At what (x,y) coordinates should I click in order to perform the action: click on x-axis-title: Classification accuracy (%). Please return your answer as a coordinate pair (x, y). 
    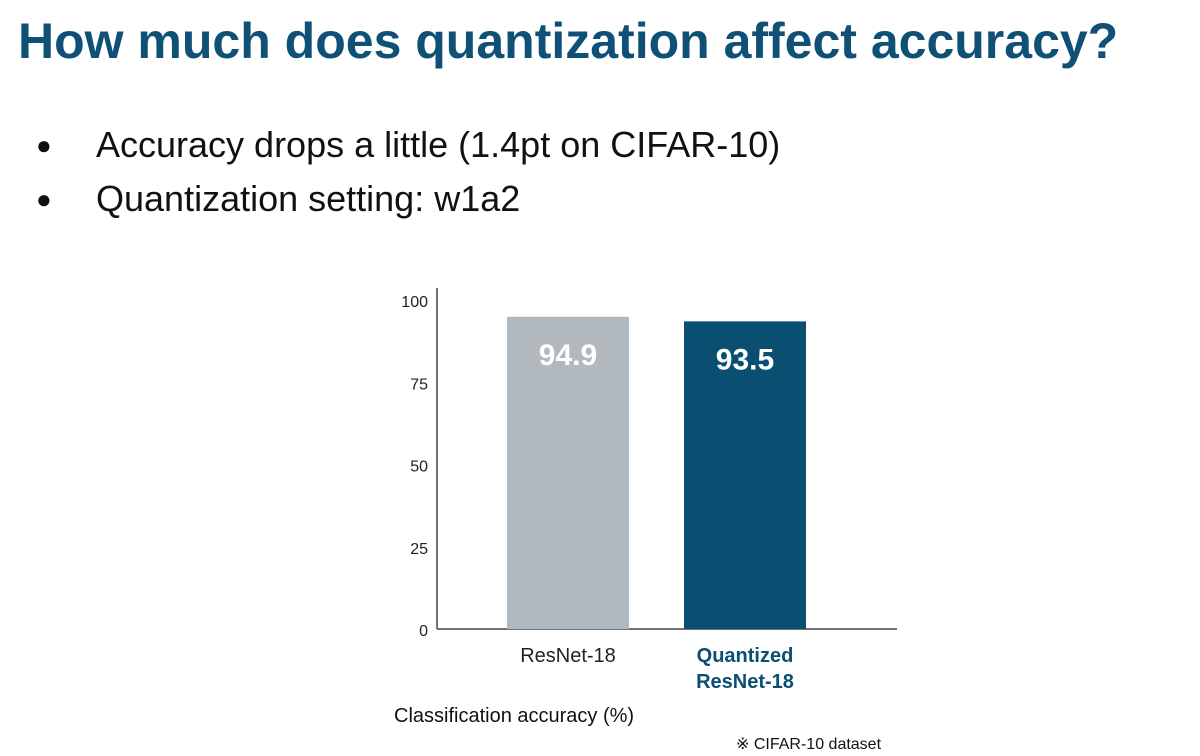
    Looking at the image, I should click on (514, 716).